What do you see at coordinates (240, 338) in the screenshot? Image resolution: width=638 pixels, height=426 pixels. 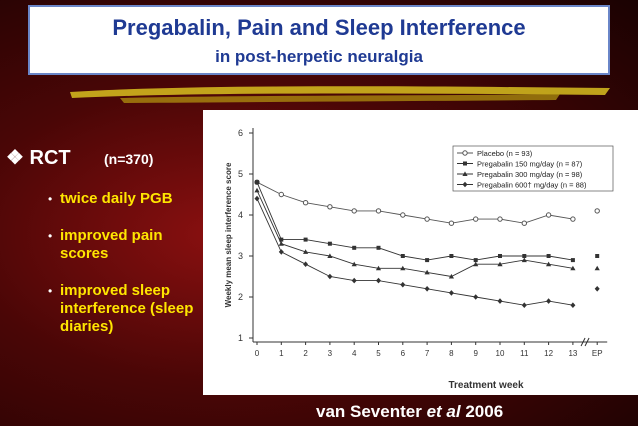 I see `y-tick-label: 1` at bounding box center [240, 338].